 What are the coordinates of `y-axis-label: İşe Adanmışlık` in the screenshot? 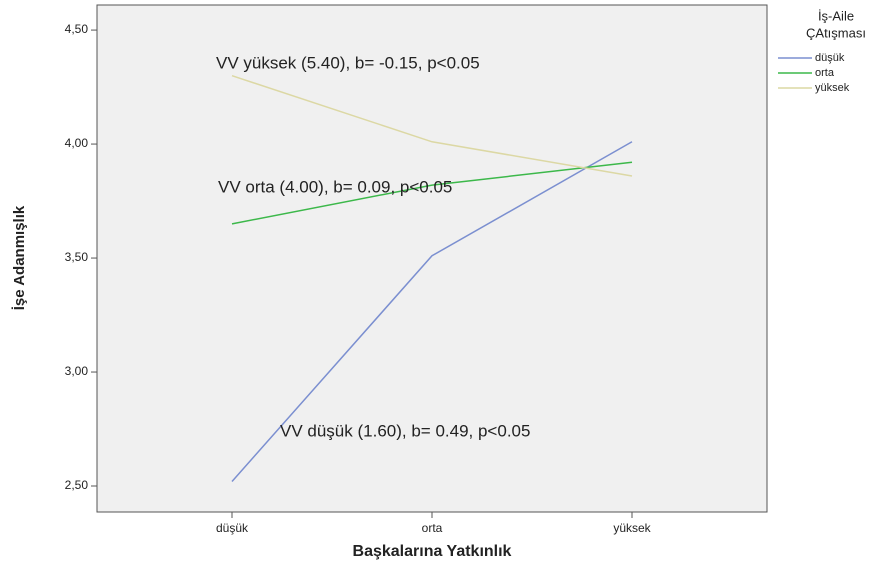 It's located at (19, 257).